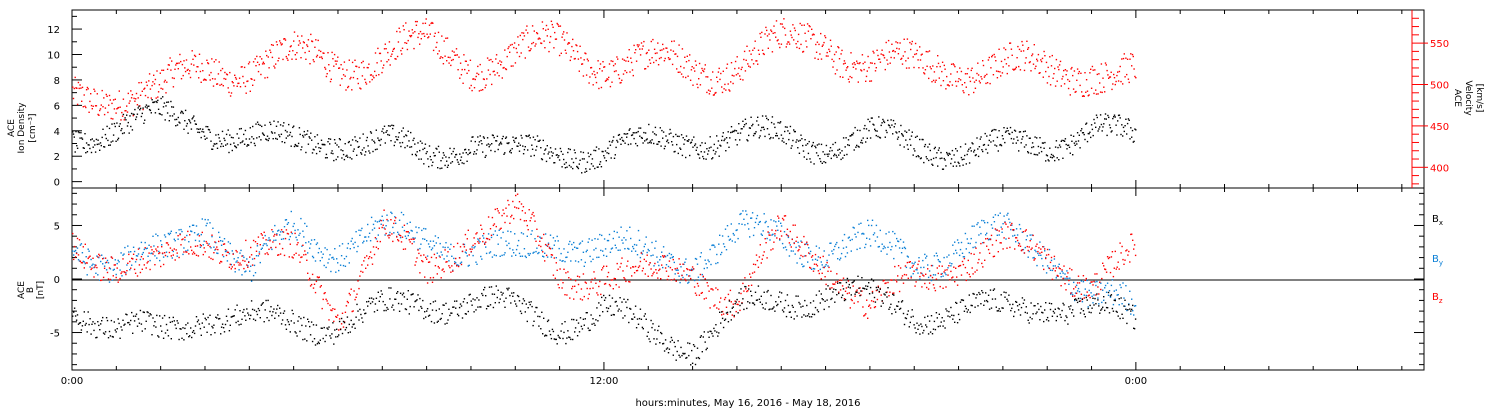  What do you see at coordinates (72, 381) in the screenshot?
I see `x-tick-label: 0:00` at bounding box center [72, 381].